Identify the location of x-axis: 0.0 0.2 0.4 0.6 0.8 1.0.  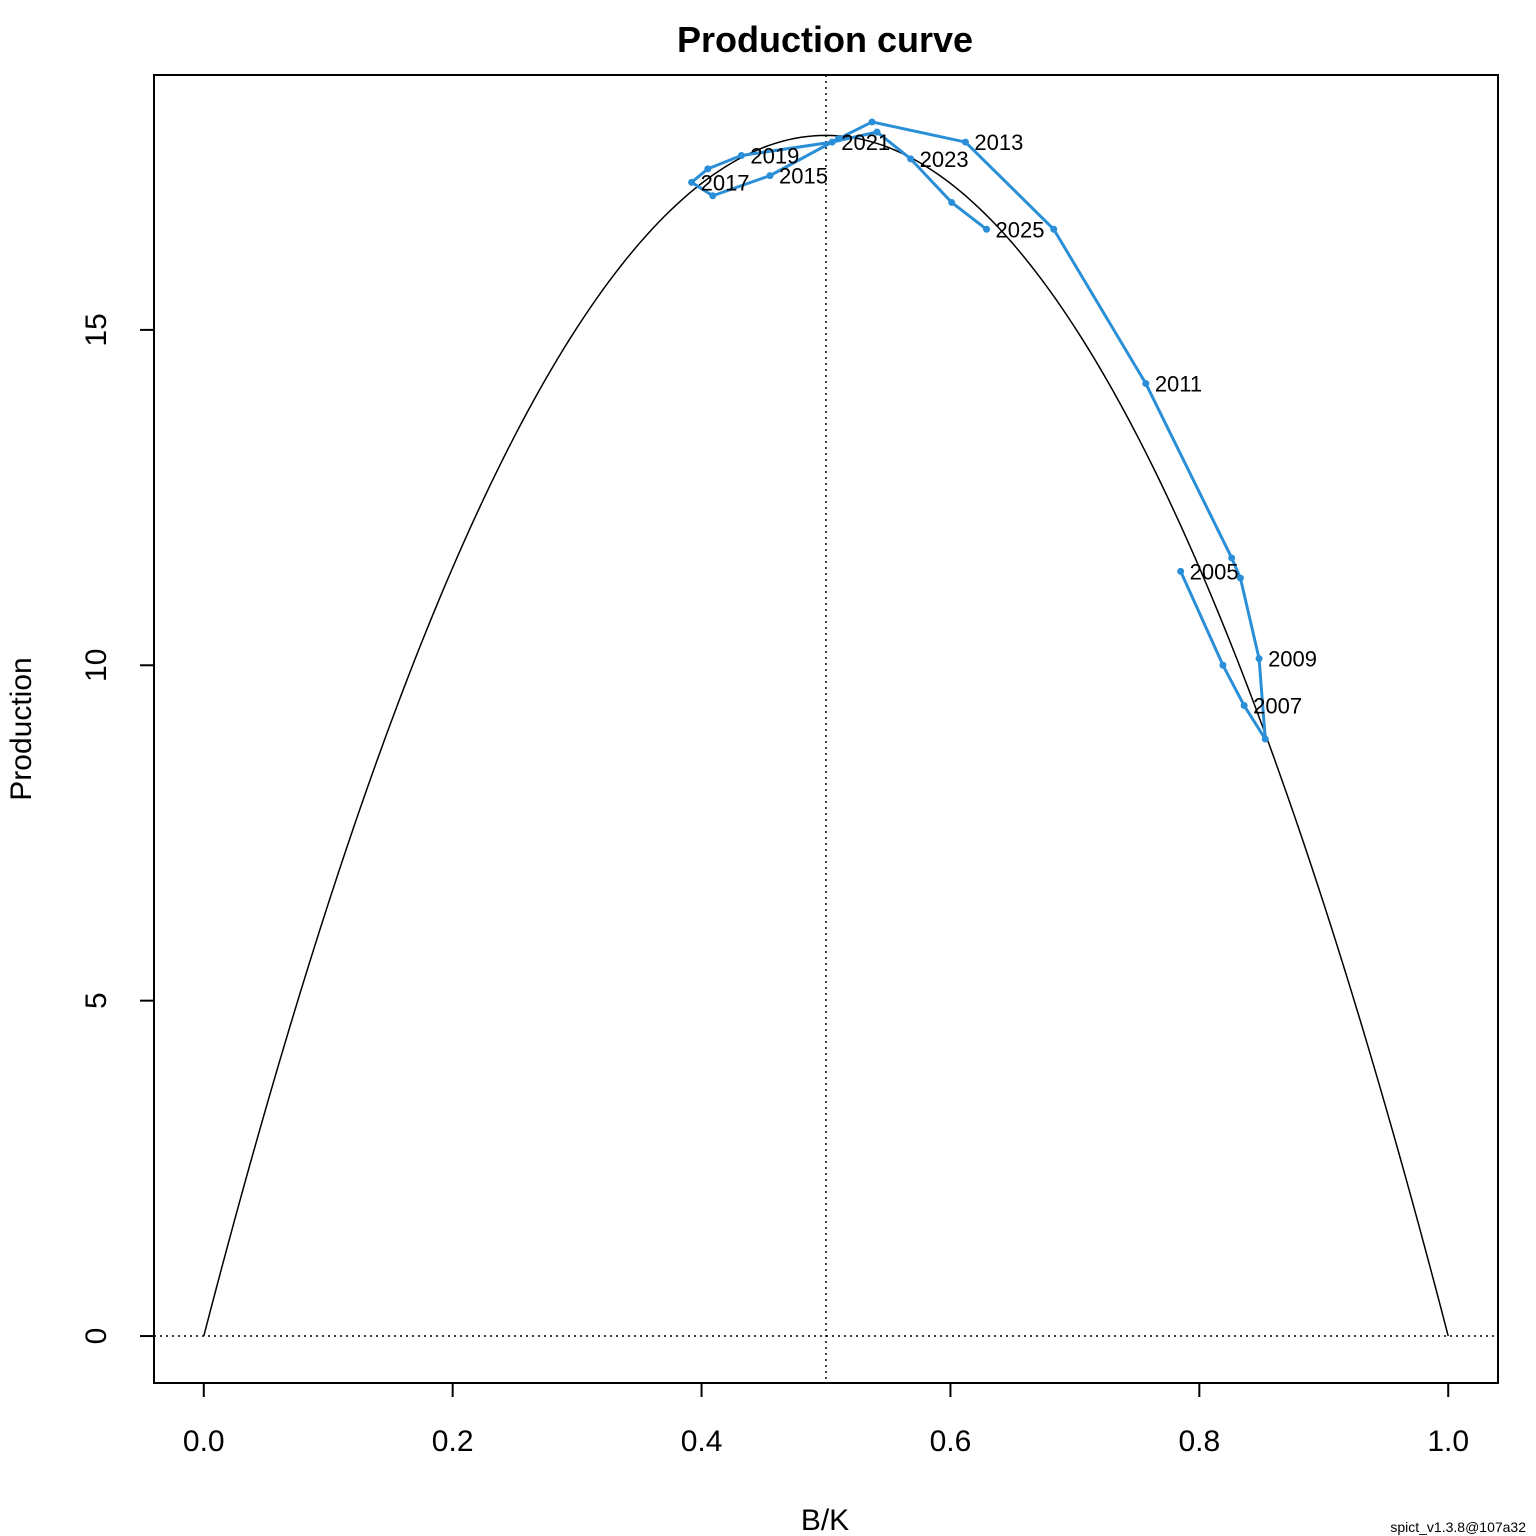
(826, 1420).